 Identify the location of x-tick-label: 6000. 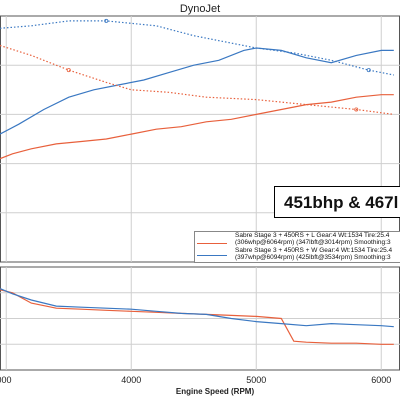
(381, 380).